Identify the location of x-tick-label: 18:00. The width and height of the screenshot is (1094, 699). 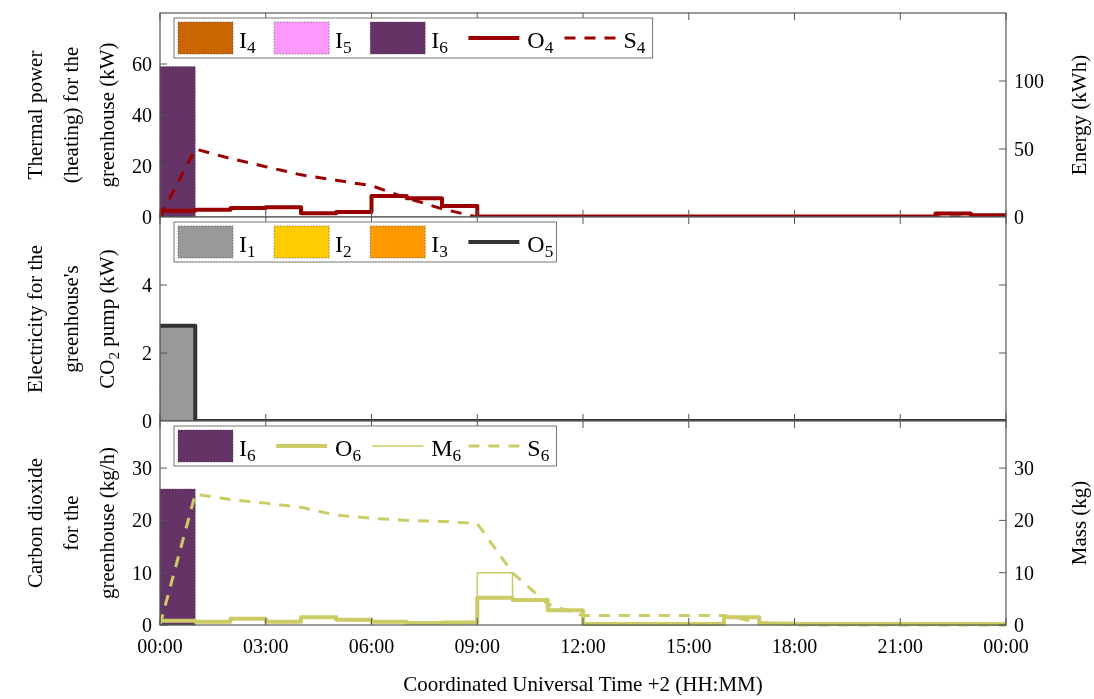
(794, 646).